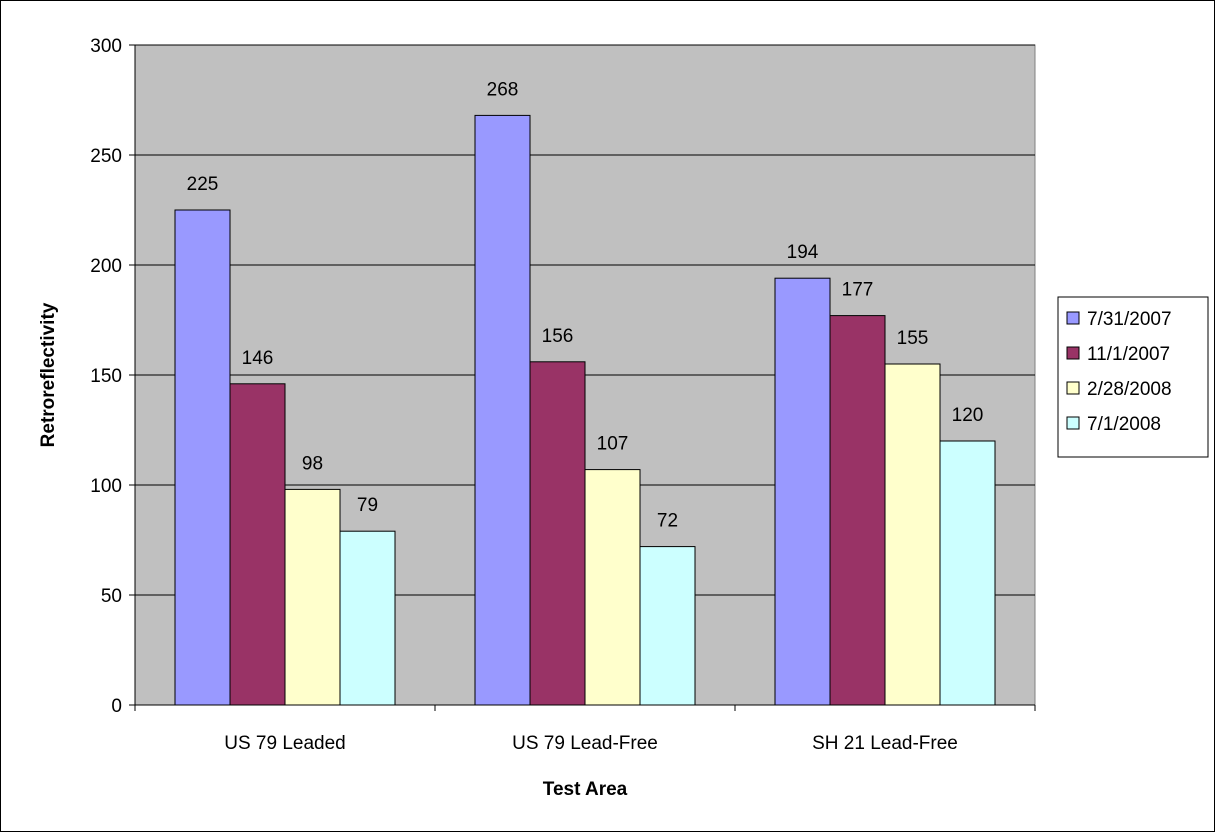 The width and height of the screenshot is (1215, 832). What do you see at coordinates (106, 266) in the screenshot?
I see `y-tick-label: 200` at bounding box center [106, 266].